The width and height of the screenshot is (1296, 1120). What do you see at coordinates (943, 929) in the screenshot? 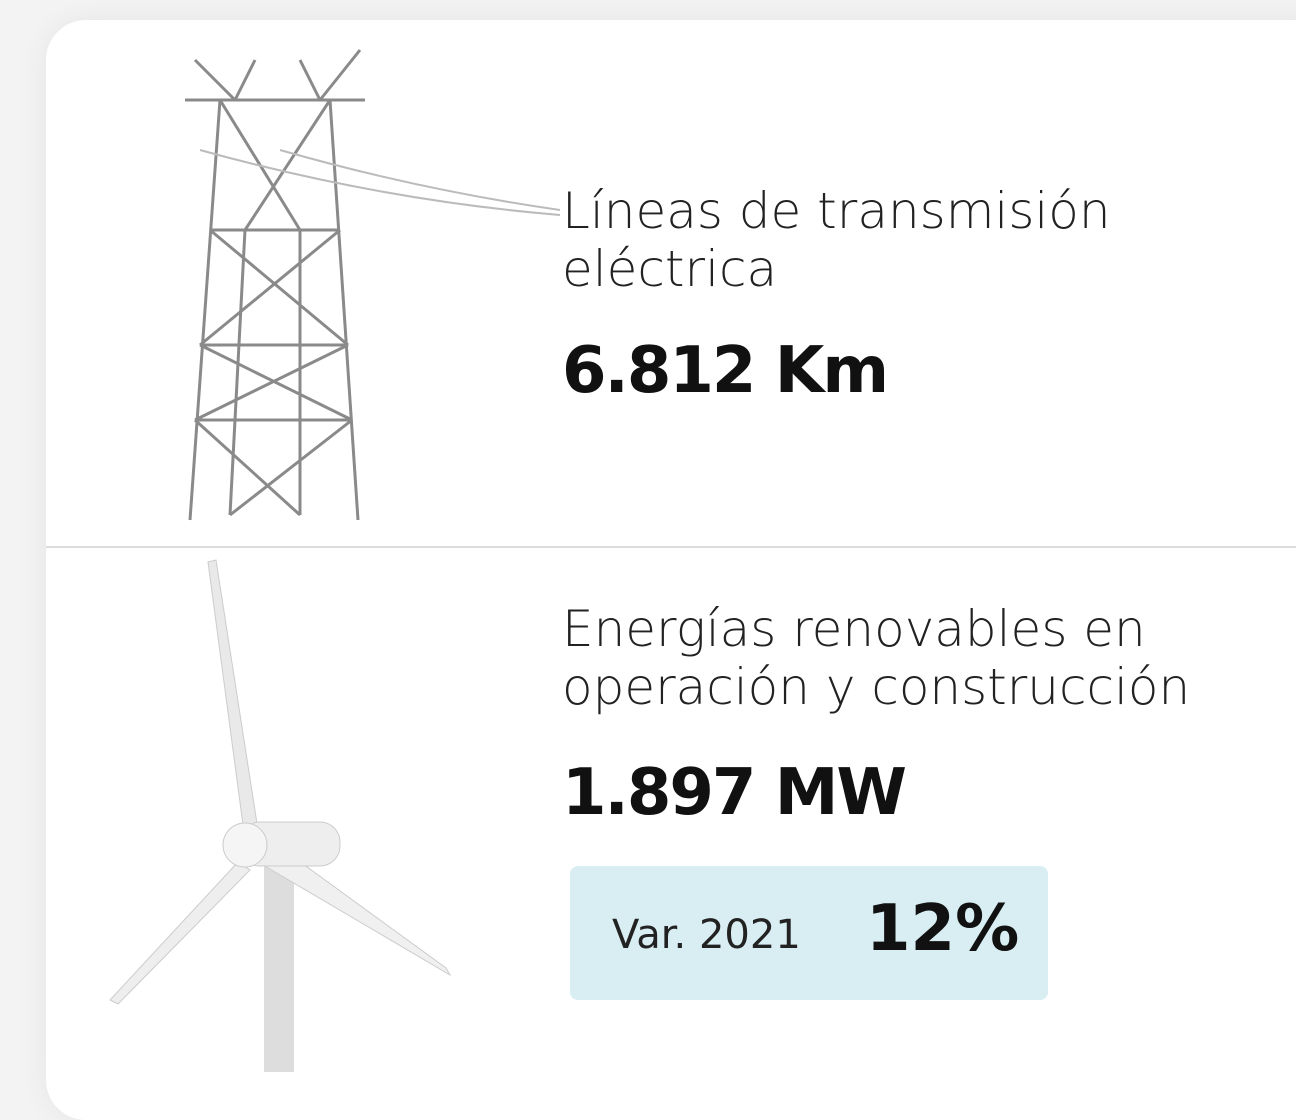
I see `variation-value: 12%` at bounding box center [943, 929].